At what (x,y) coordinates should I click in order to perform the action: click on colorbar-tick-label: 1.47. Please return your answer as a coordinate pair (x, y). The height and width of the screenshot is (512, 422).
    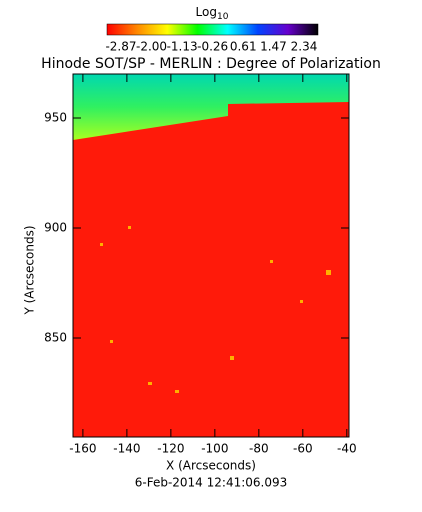
    Looking at the image, I should click on (273, 47).